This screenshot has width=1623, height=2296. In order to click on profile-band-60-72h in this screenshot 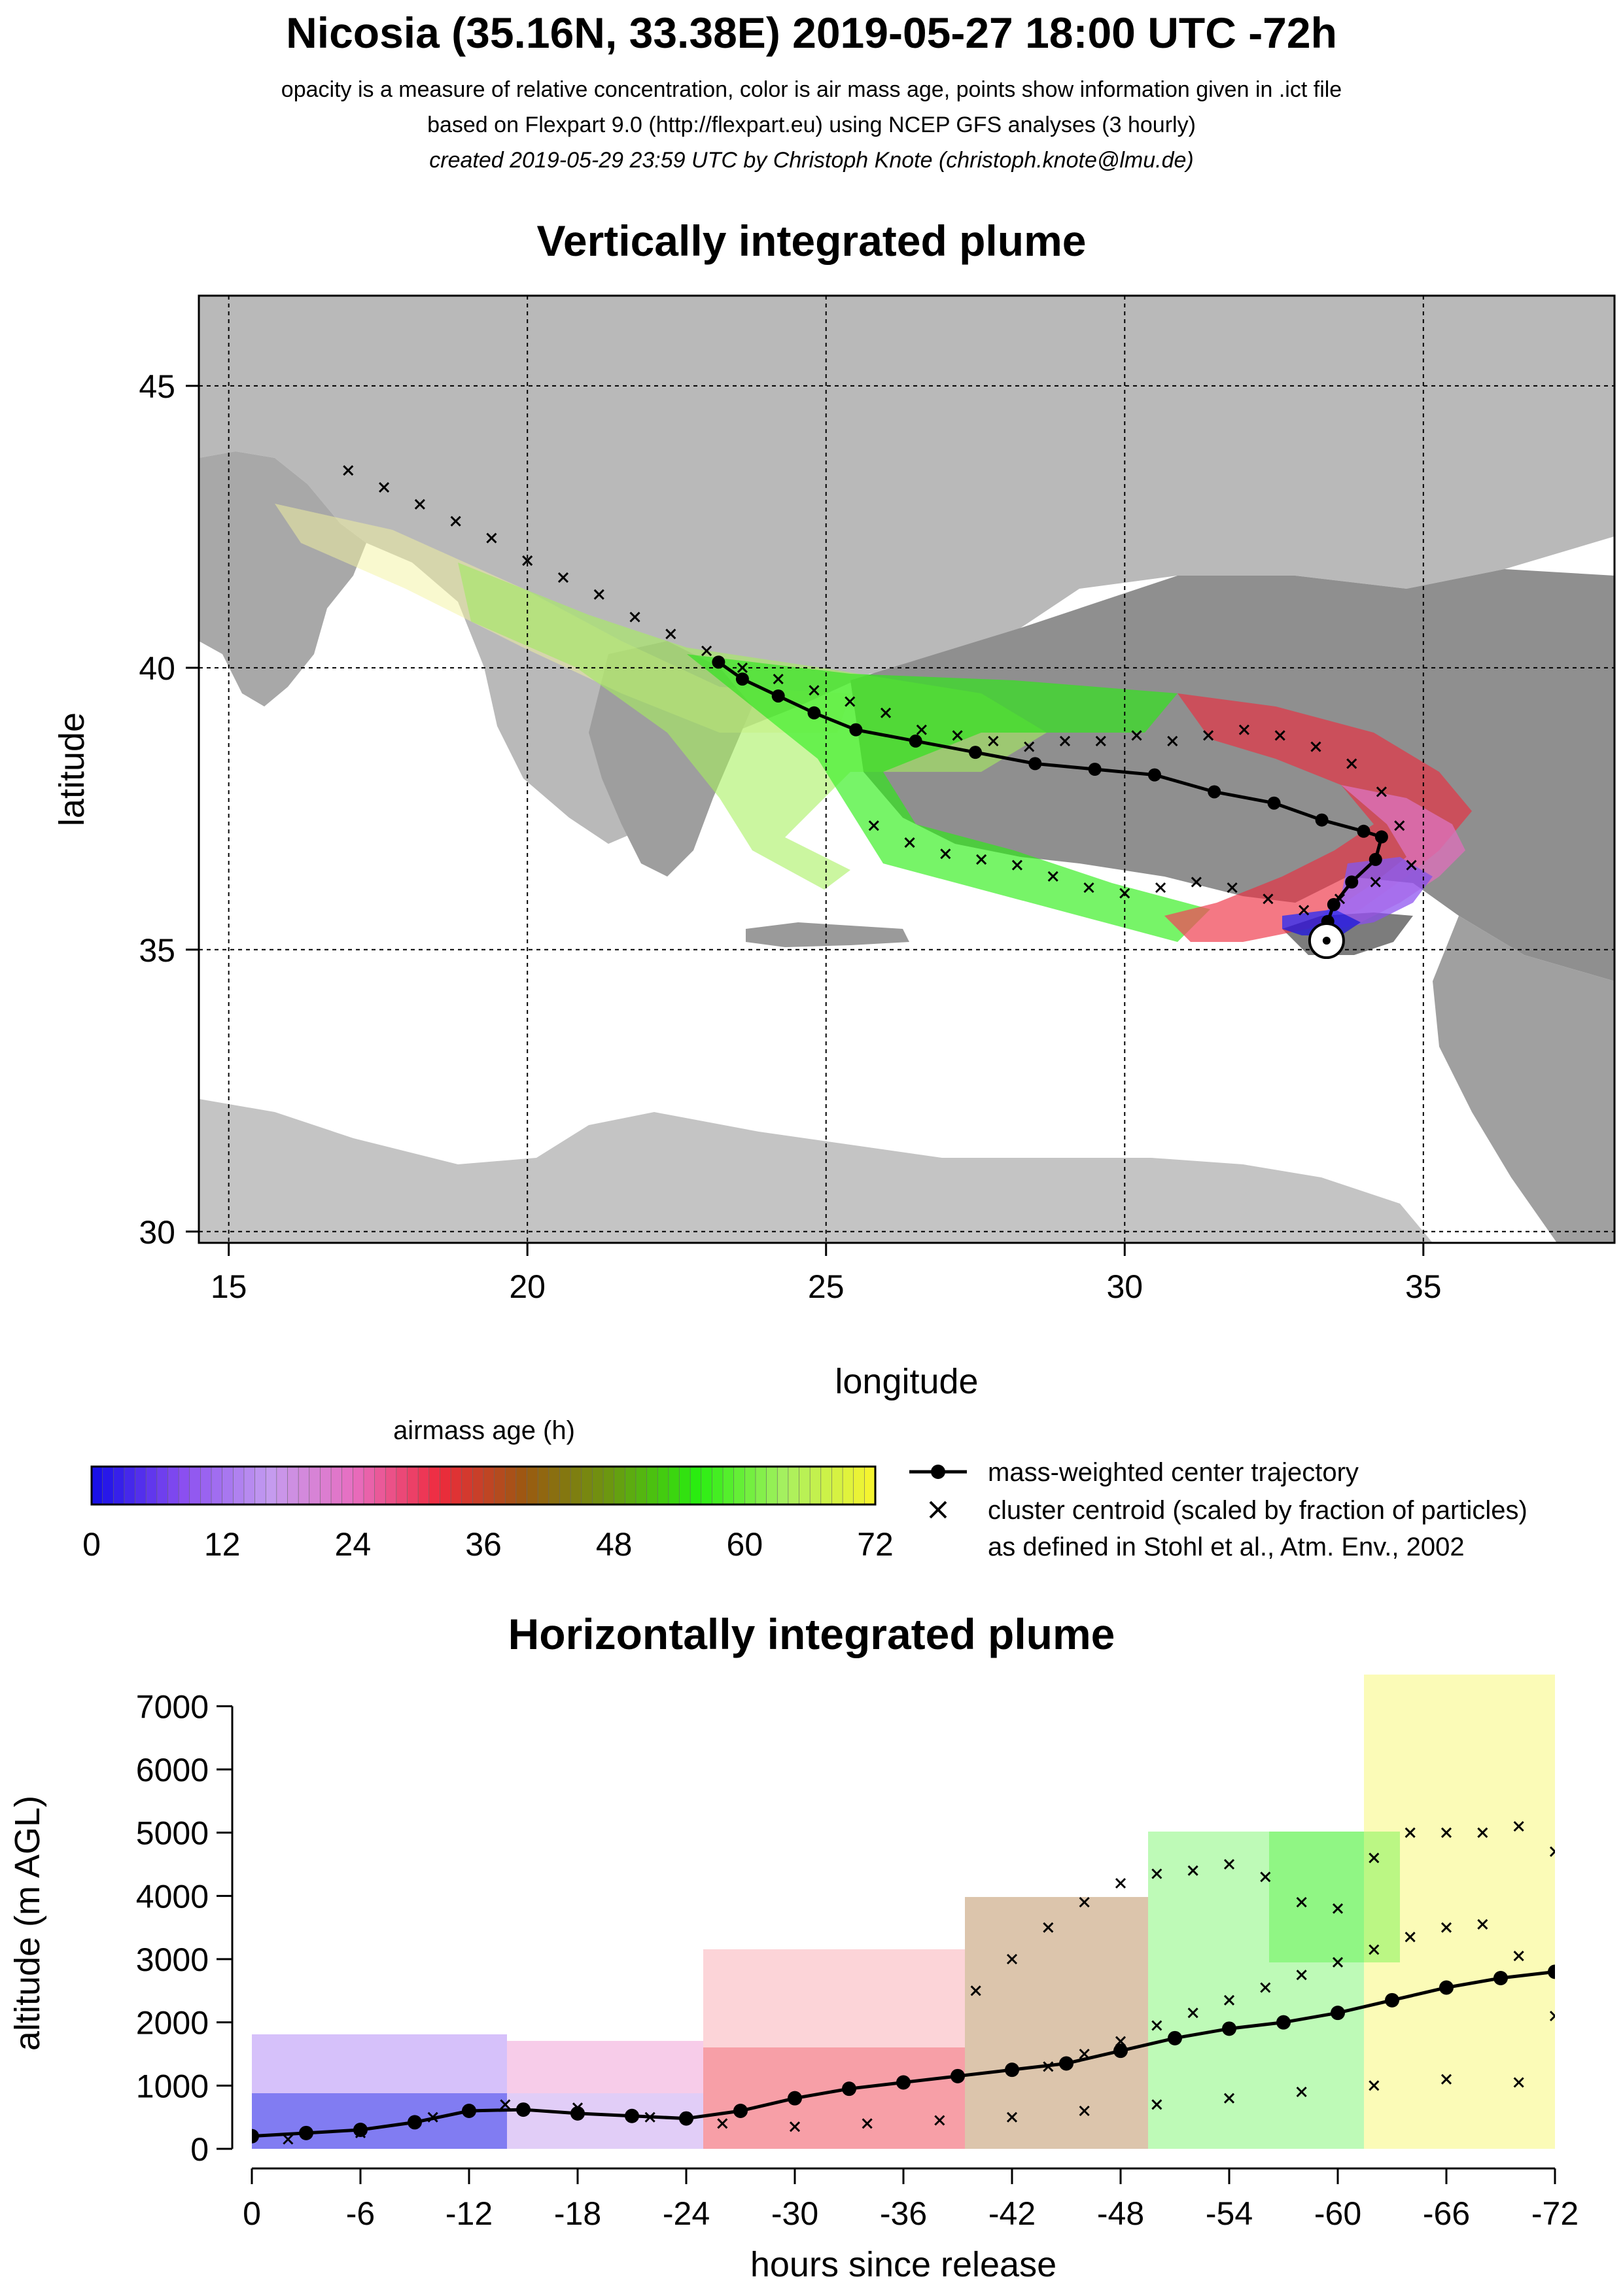, I will do `click(1459, 1912)`.